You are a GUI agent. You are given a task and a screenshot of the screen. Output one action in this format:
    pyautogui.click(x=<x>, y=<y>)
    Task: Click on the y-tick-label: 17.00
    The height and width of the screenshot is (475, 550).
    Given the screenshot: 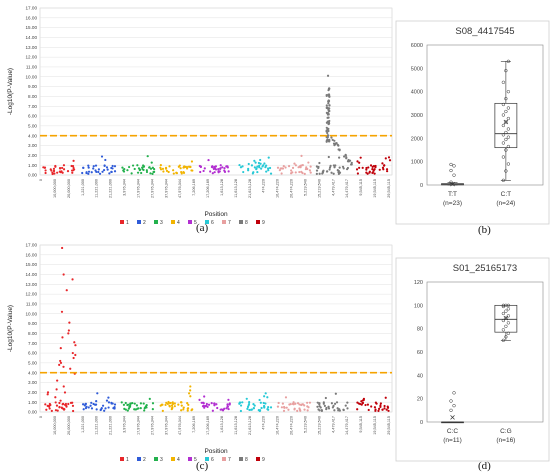 What is the action you would take?
    pyautogui.click(x=32, y=245)
    